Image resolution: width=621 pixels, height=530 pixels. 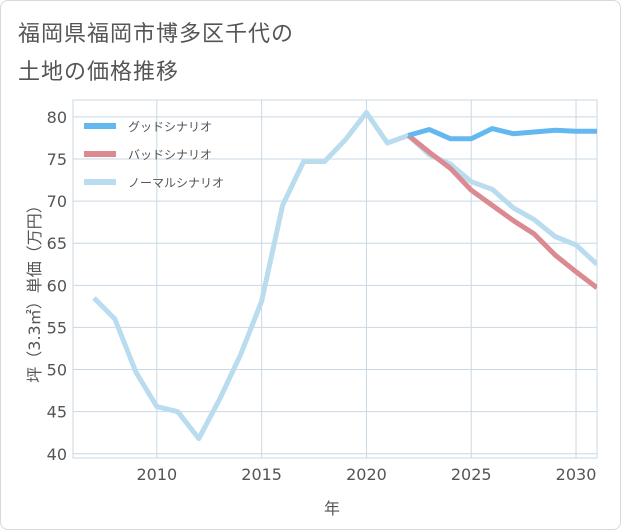 What do you see at coordinates (57, 285) in the screenshot?
I see `y-tick-label: 60` at bounding box center [57, 285].